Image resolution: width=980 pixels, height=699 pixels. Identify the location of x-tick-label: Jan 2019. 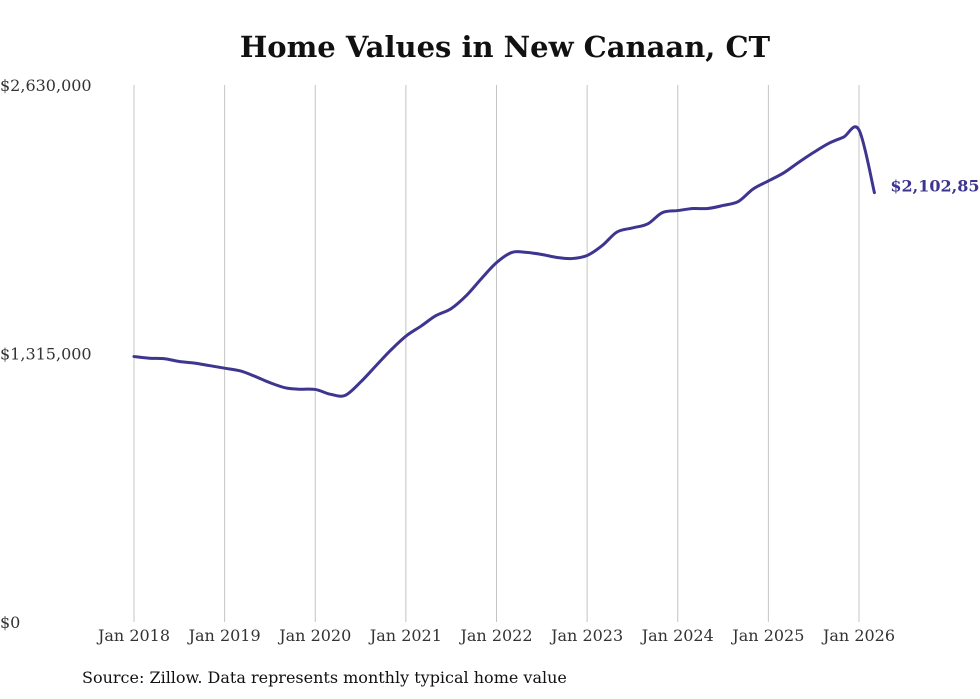
(224, 635).